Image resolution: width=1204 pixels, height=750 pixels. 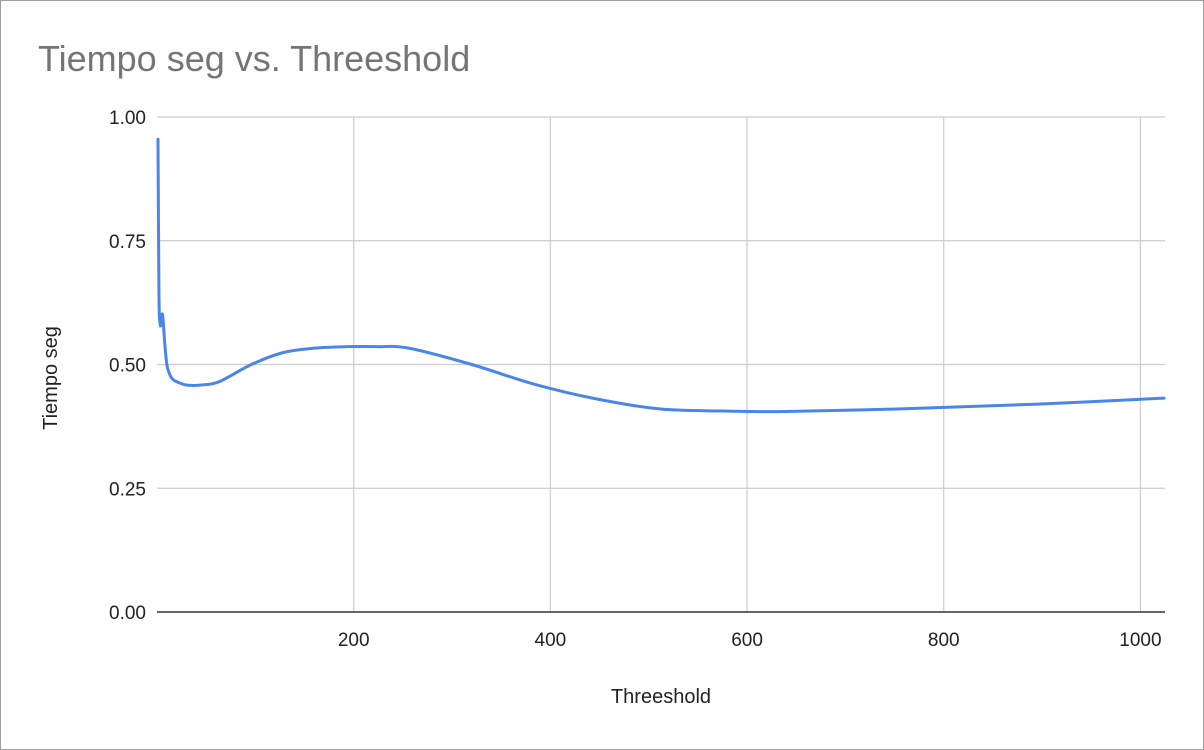 I want to click on x-tick-label: 400, so click(x=551, y=640).